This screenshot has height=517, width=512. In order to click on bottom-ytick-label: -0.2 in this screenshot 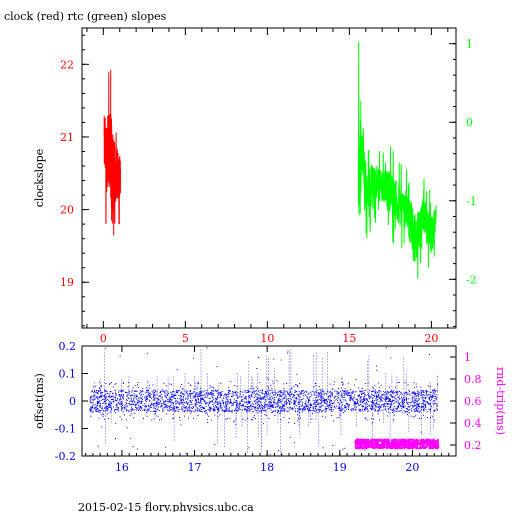, I will do `click(65, 456)`.